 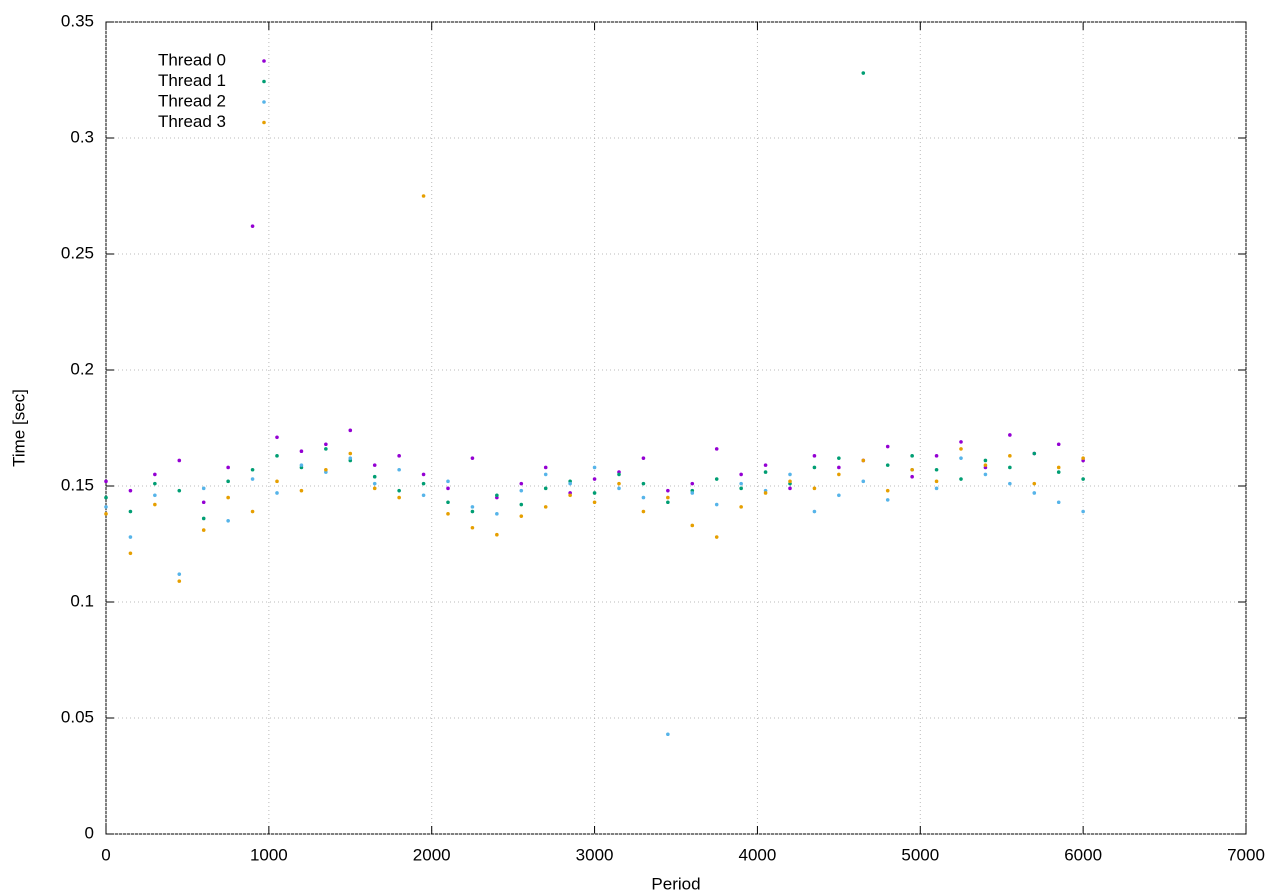 What do you see at coordinates (18, 428) in the screenshot?
I see `y-axis-label: Time [sec]` at bounding box center [18, 428].